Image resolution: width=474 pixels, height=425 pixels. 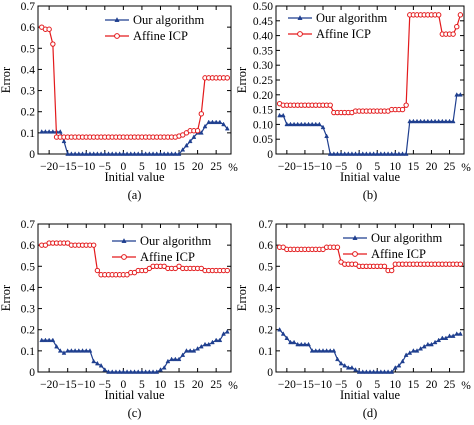 What do you see at coordinates (266, 288) in the screenshot?
I see `y-tick-label: 0.4` at bounding box center [266, 288].